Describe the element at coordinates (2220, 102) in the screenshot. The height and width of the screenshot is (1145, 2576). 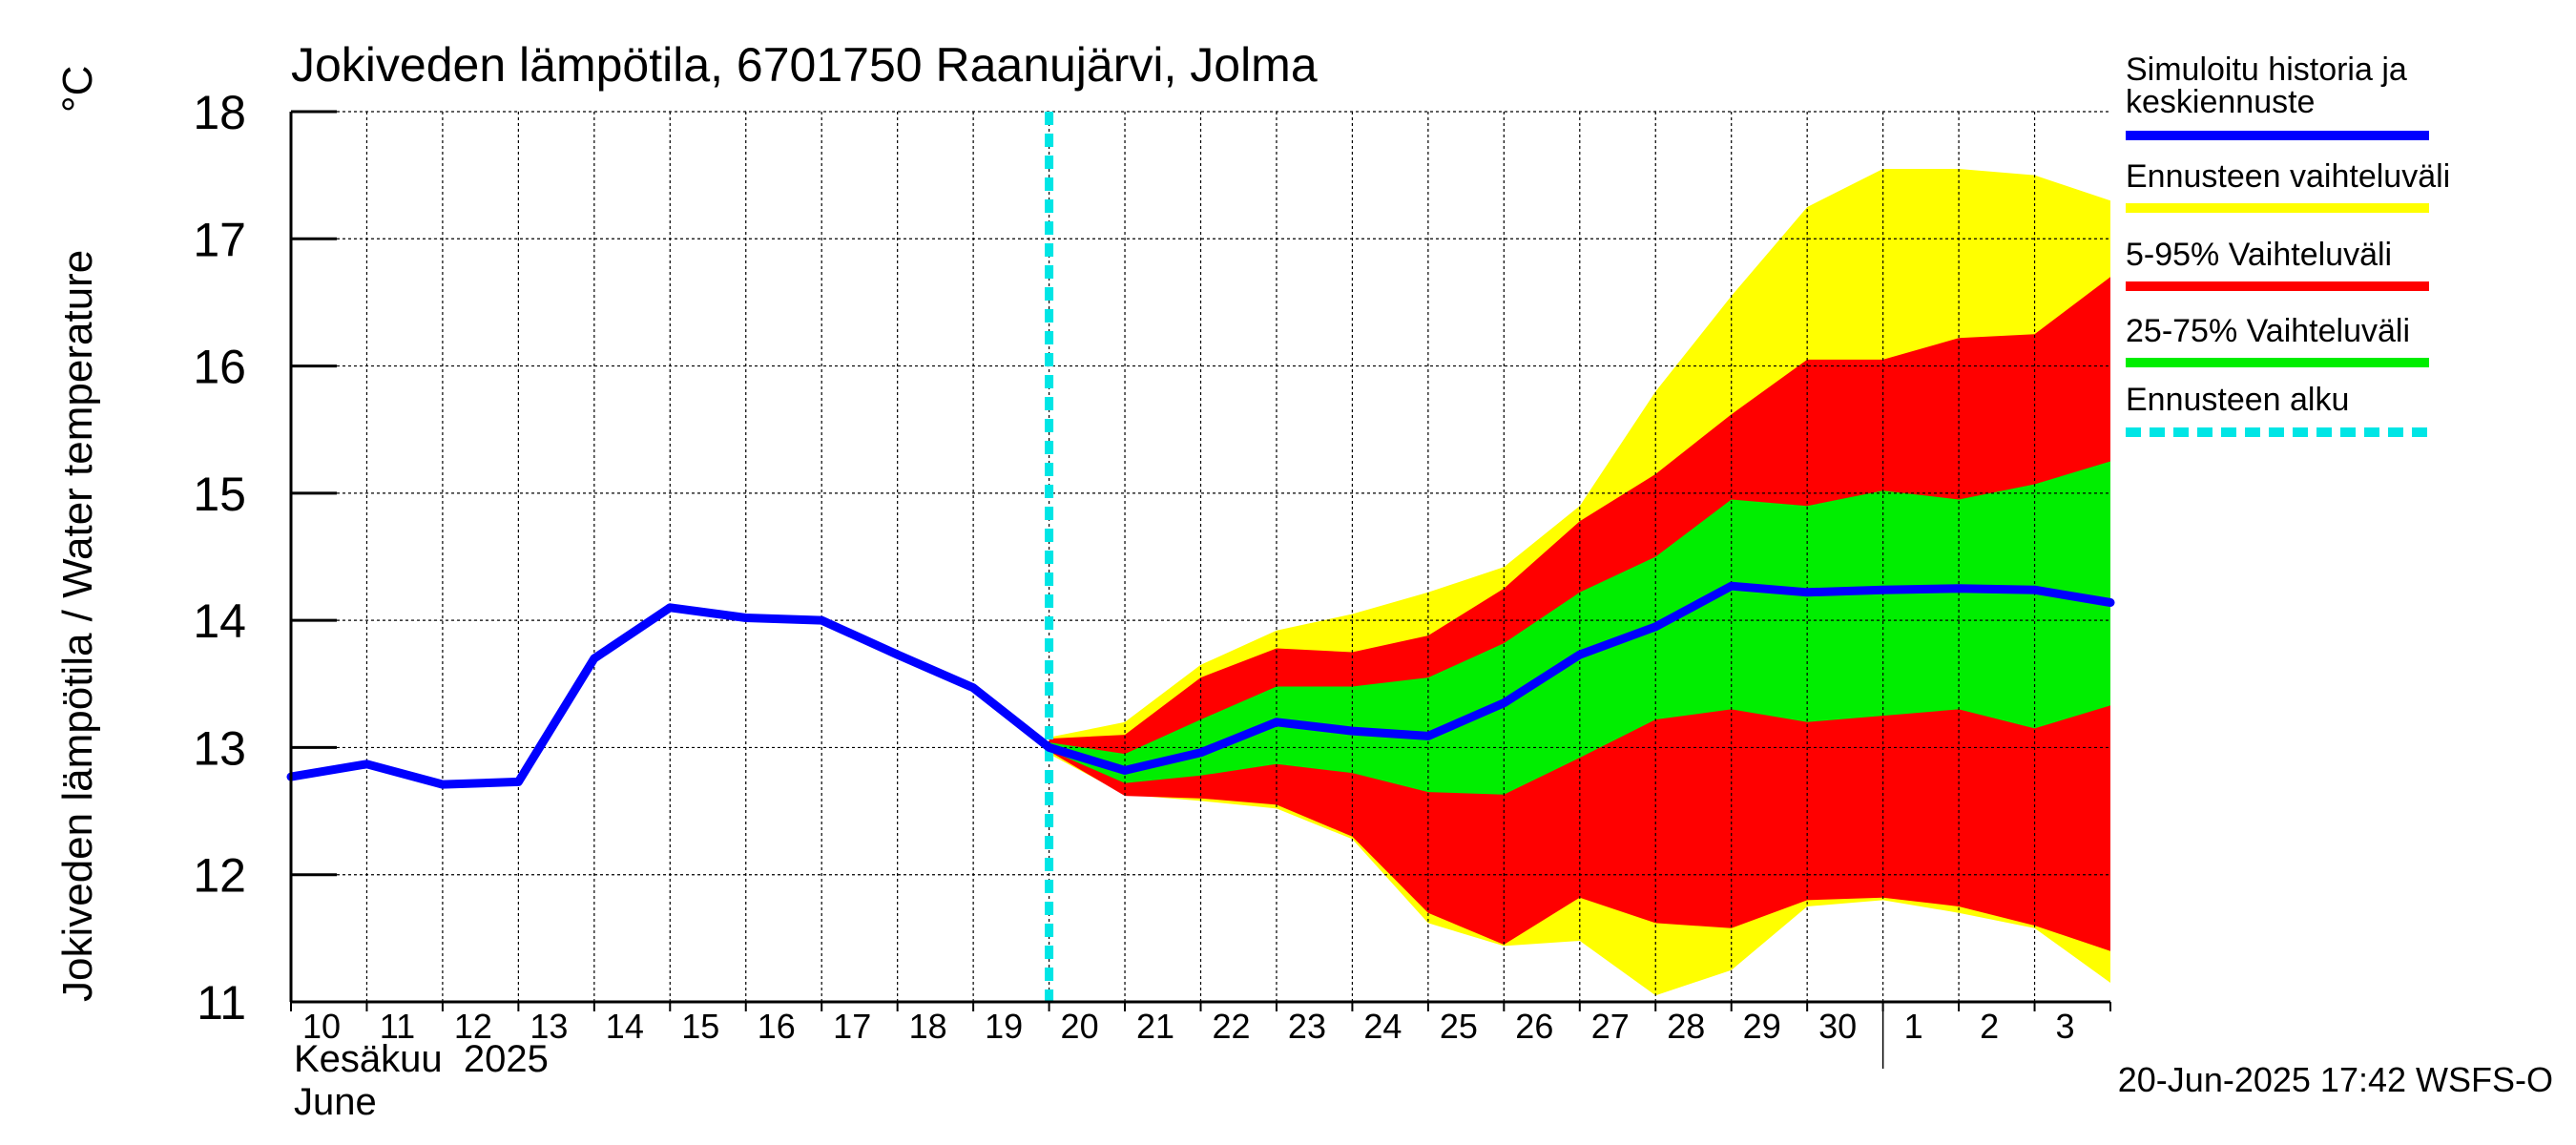
I see `legend-label: keskiennuste` at that location.